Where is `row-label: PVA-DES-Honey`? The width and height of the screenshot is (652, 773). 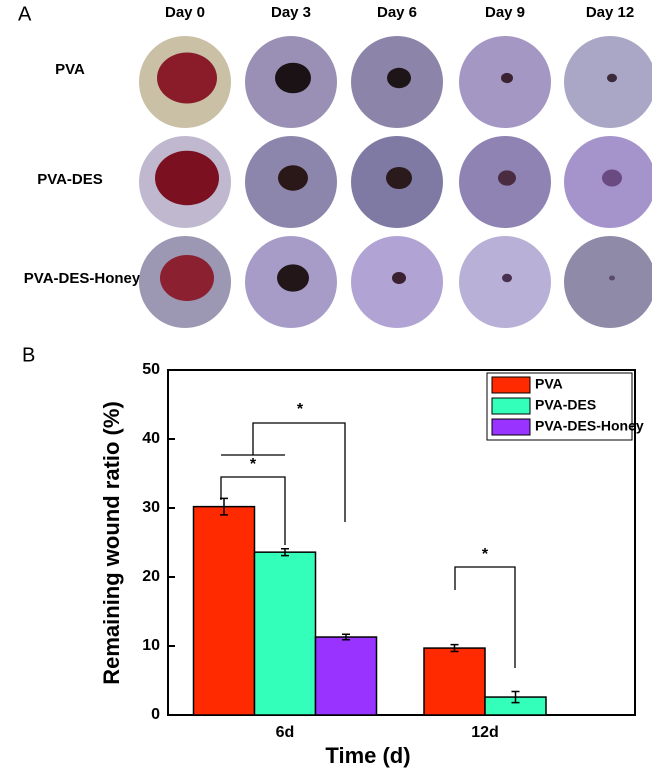 row-label: PVA-DES-Honey is located at coordinates (82, 278).